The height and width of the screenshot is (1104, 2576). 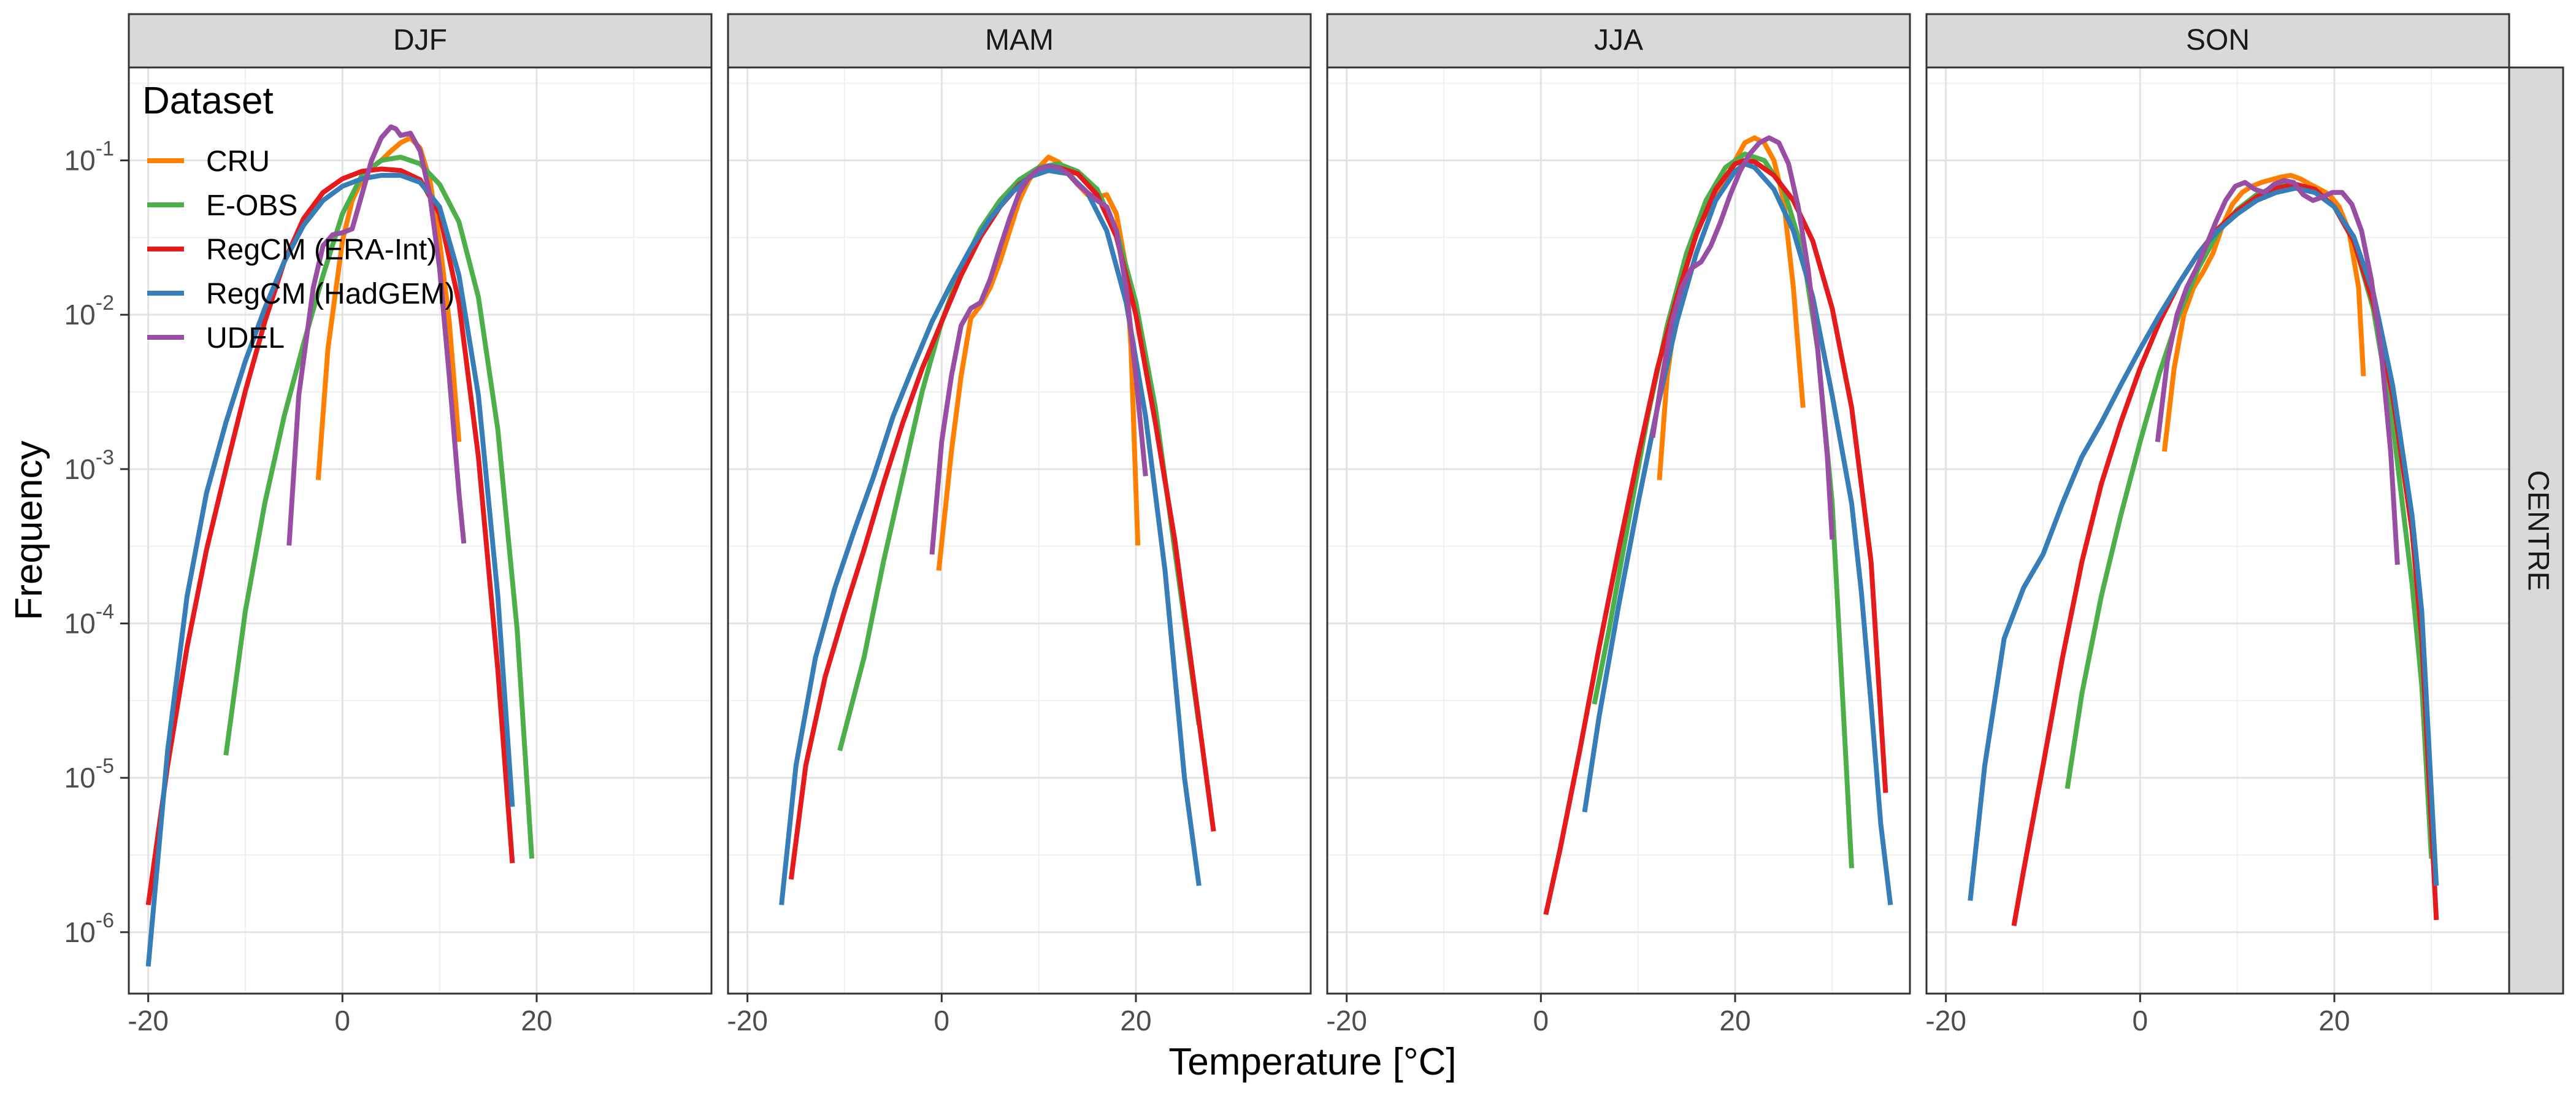 I want to click on row-strip-label: CENTRE, so click(x=2537, y=530).